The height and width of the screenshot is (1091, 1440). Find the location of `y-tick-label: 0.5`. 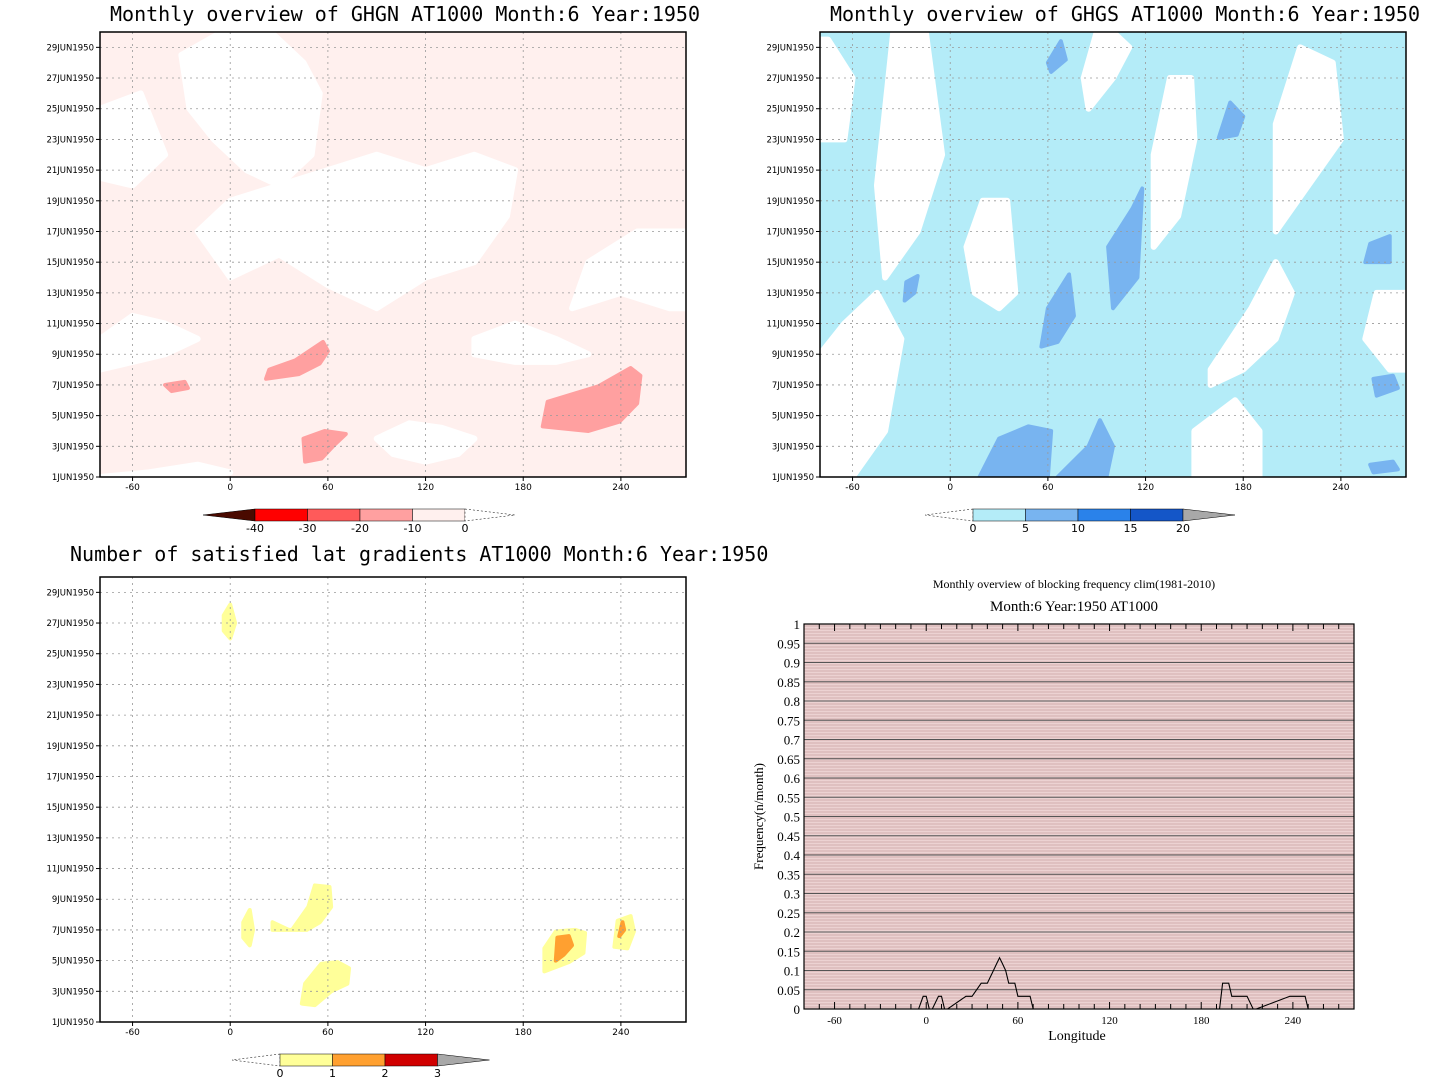

y-tick-label: 0.5 is located at coordinates (792, 817).